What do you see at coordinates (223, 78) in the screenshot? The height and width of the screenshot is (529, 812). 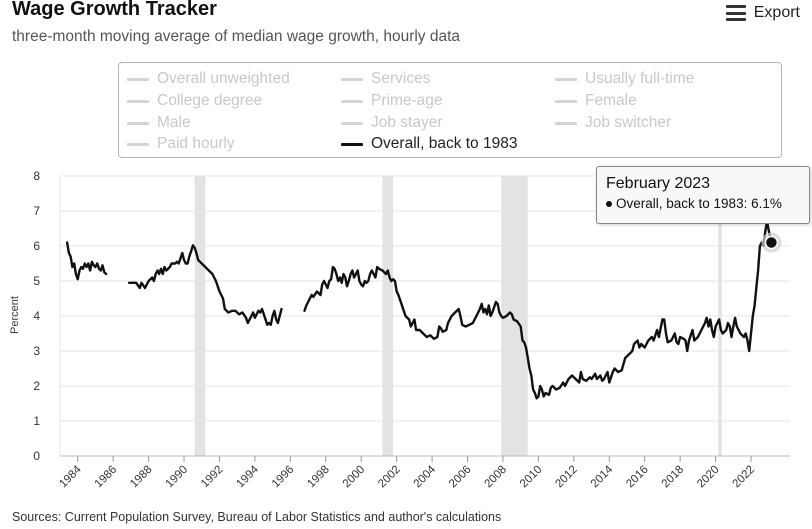 I see `legend-label: Overall unweighted` at bounding box center [223, 78].